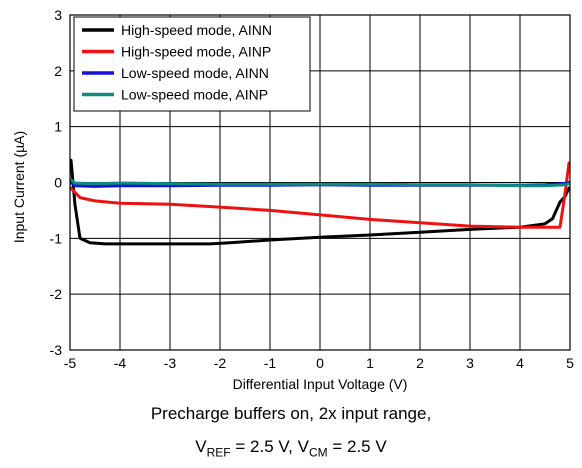 The image size is (582, 468). I want to click on vref-subscript: REF, so click(218, 452).